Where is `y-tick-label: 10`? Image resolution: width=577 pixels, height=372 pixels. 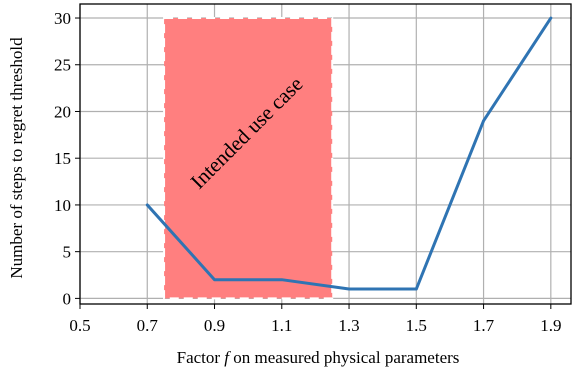
y-tick-label: 10 is located at coordinates (62, 205).